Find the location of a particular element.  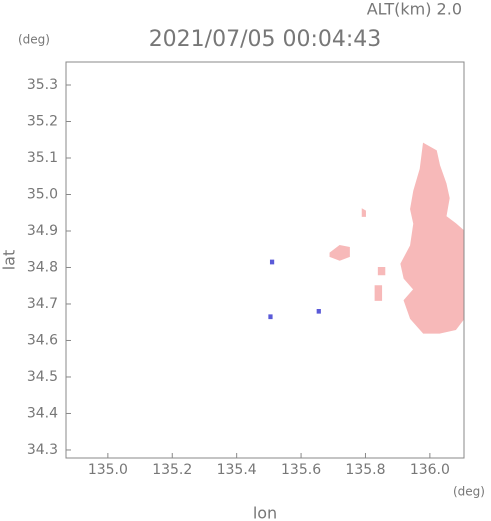

y-axis-label: lat is located at coordinates (9, 260).